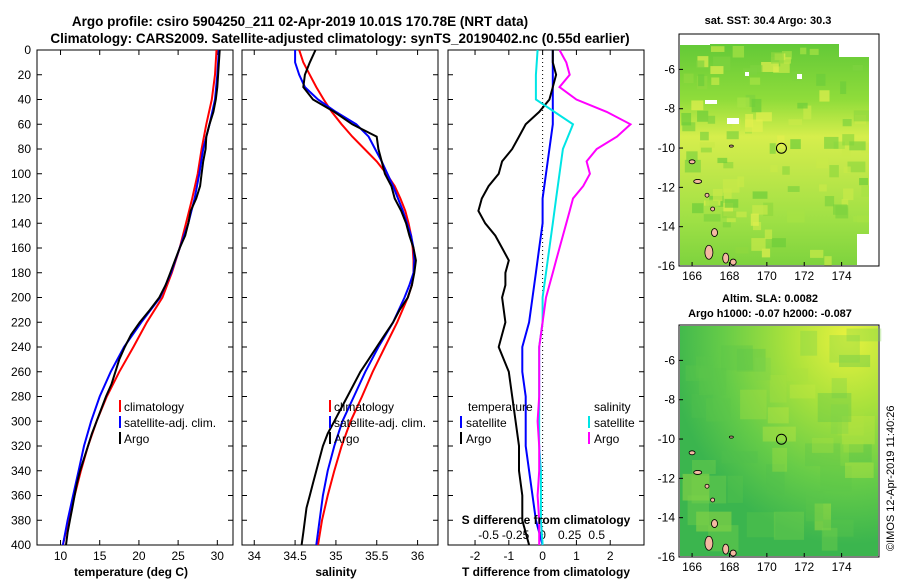  Describe the element at coordinates (508, 556) in the screenshot. I see `x-tick-label: -1` at that location.